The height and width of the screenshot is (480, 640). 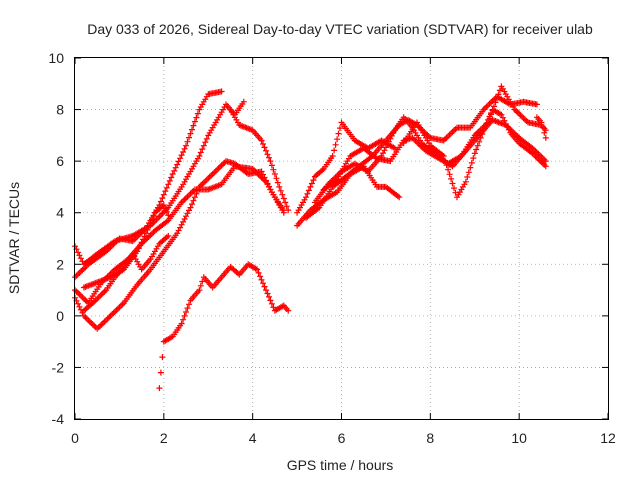 What do you see at coordinates (164, 438) in the screenshot?
I see `x-tick-label: 2` at bounding box center [164, 438].